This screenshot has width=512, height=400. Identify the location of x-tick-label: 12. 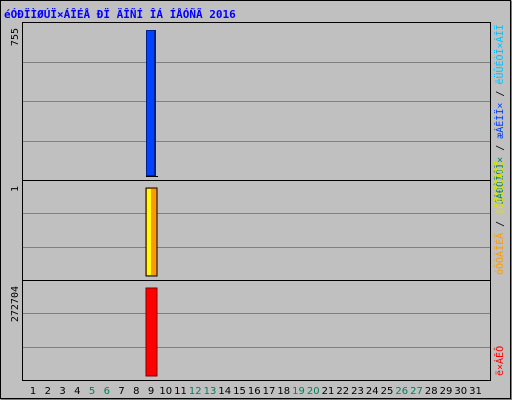
(195, 391).